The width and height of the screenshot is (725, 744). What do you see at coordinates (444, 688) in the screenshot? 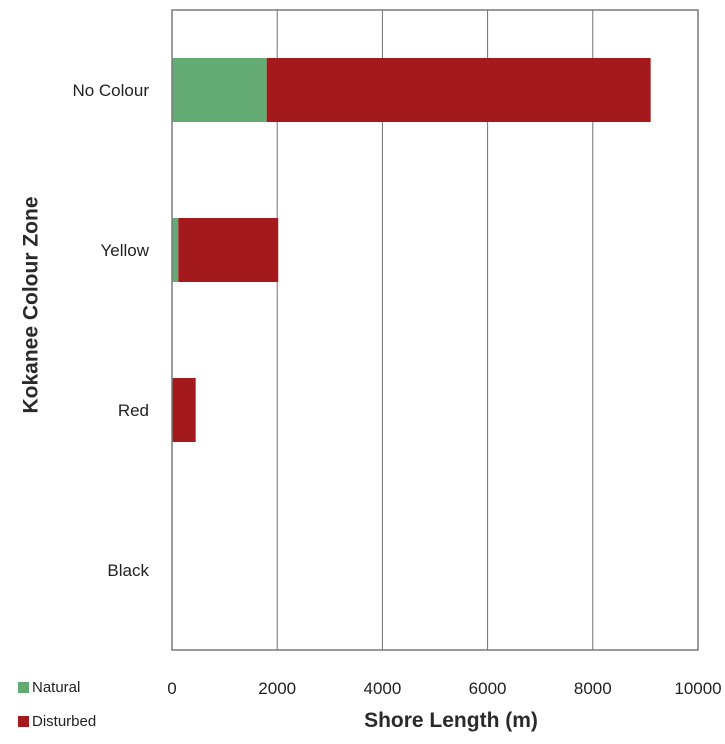
I see `x-tick-labels: 0 2000 4000 6000 8000 10000` at bounding box center [444, 688].